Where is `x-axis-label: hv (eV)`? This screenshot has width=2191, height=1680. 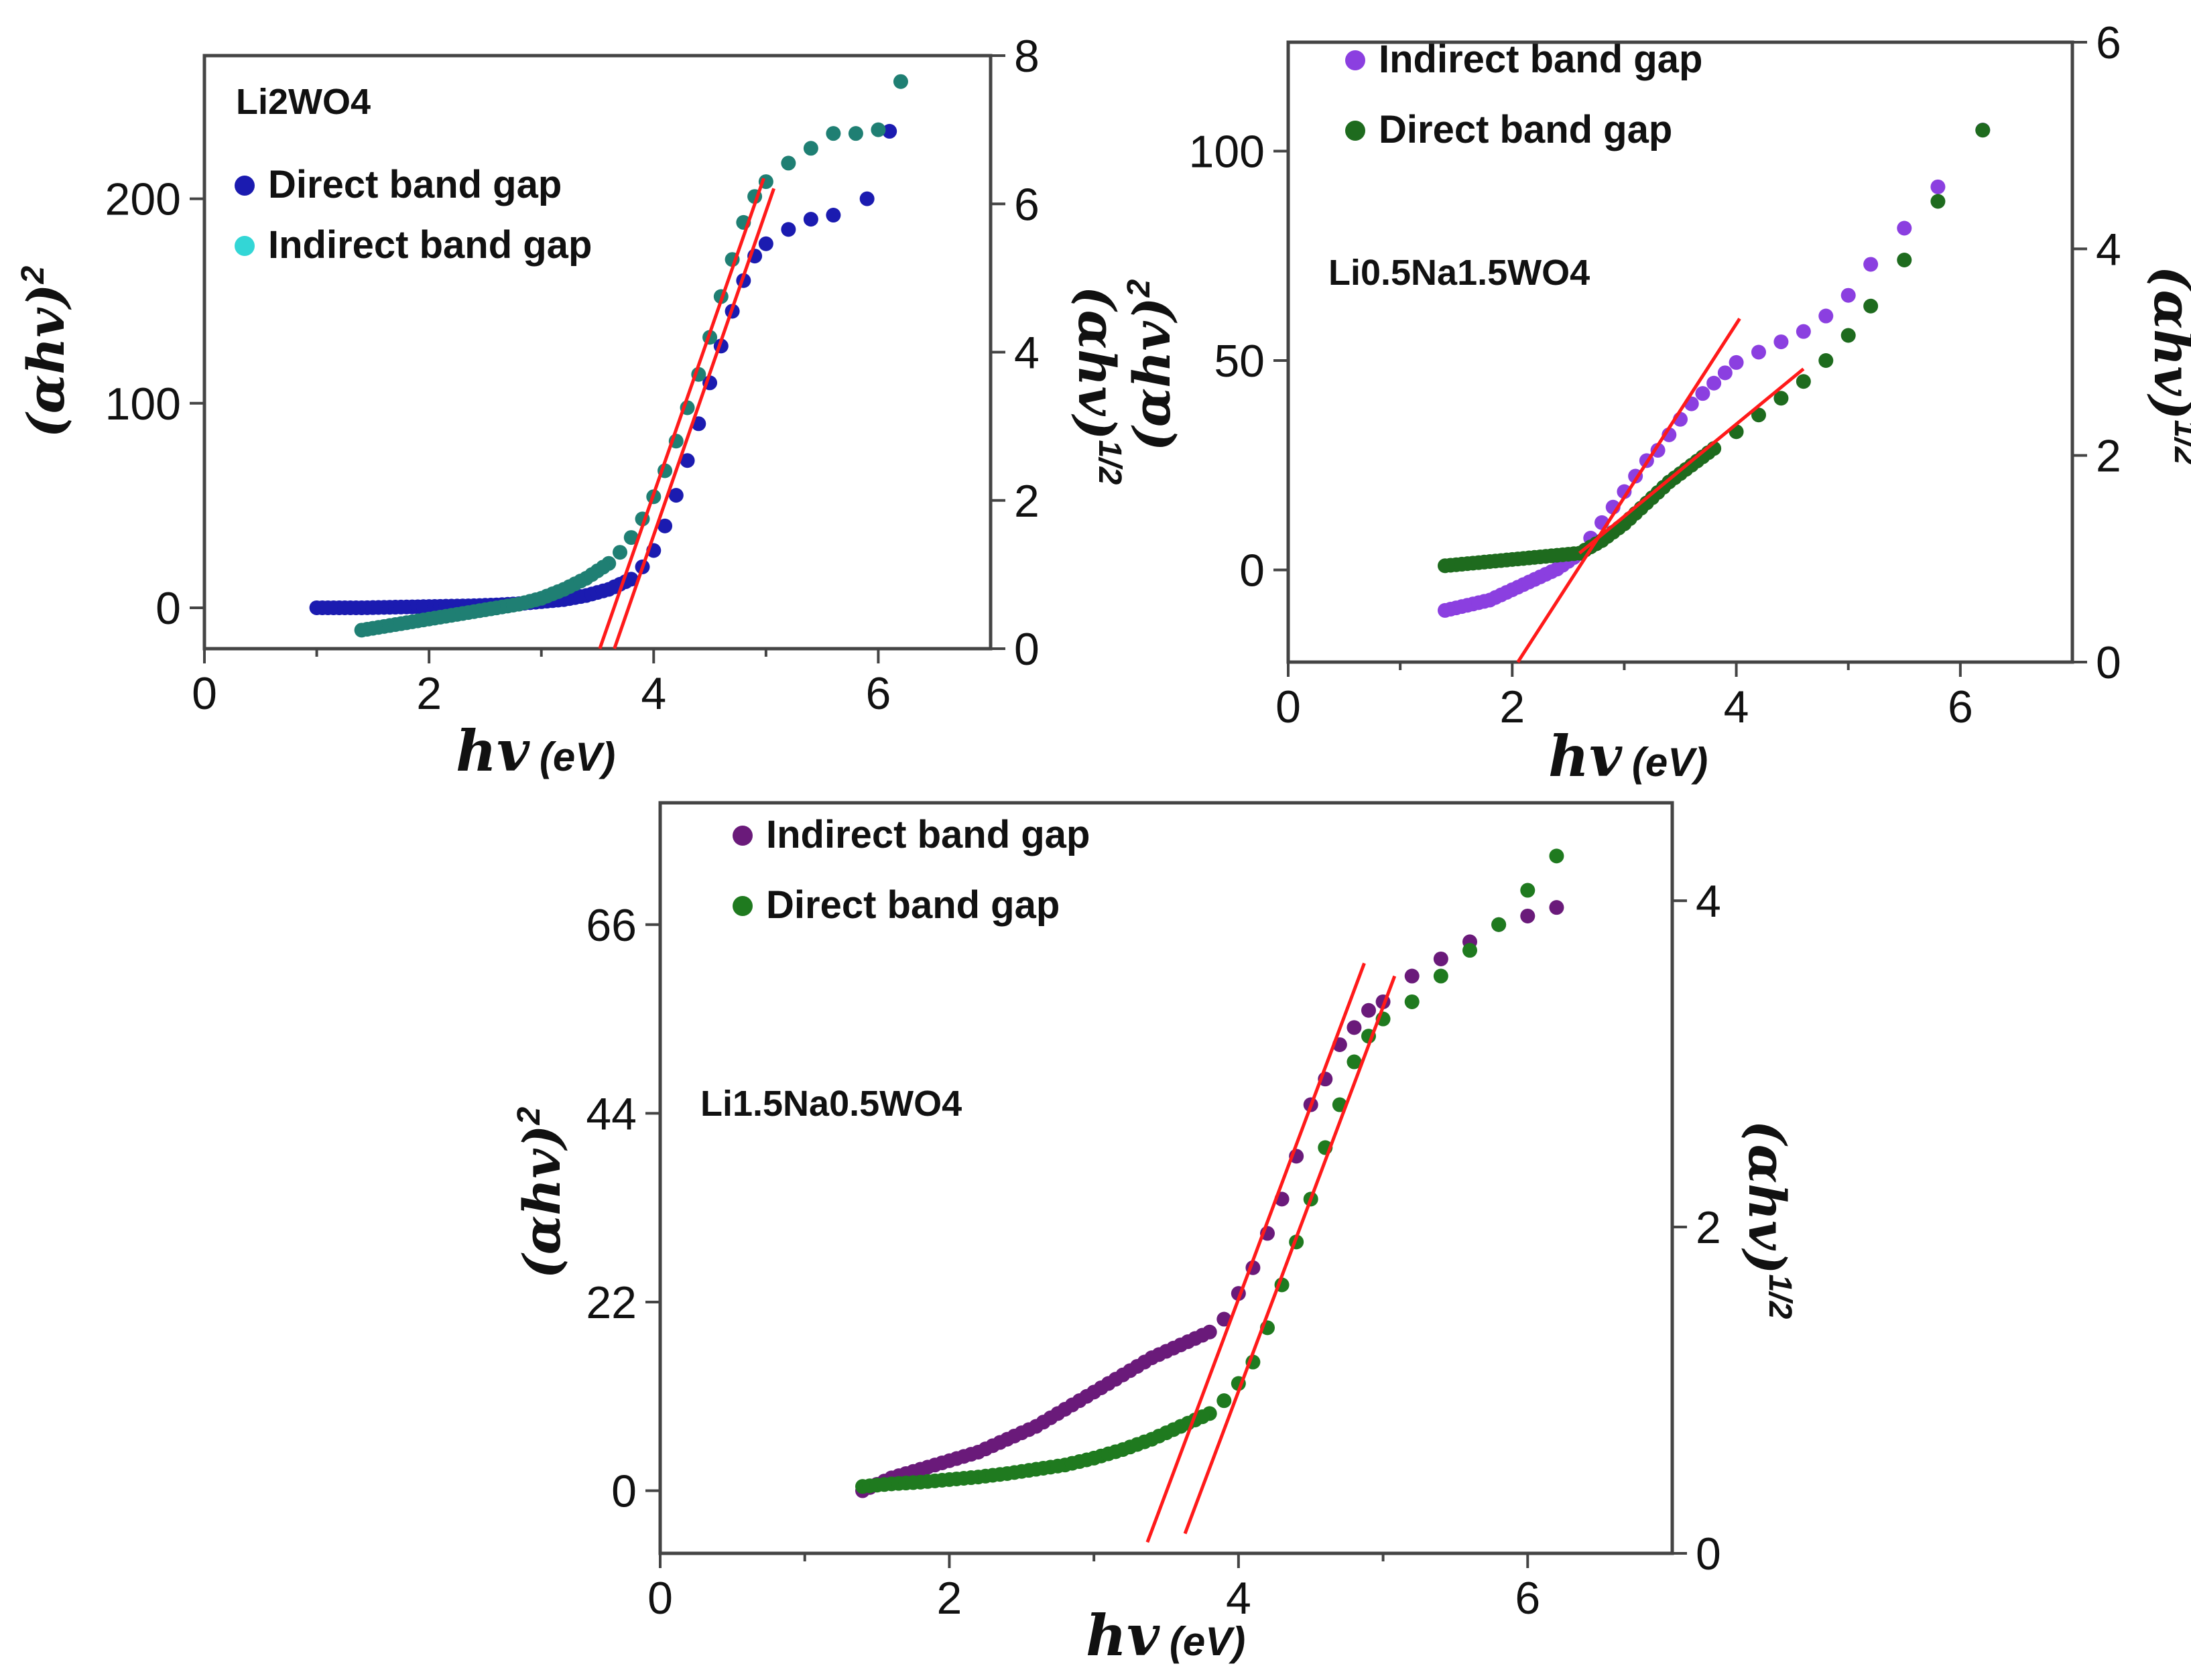 x-axis-label: hv (eV) is located at coordinates (1165, 1636).